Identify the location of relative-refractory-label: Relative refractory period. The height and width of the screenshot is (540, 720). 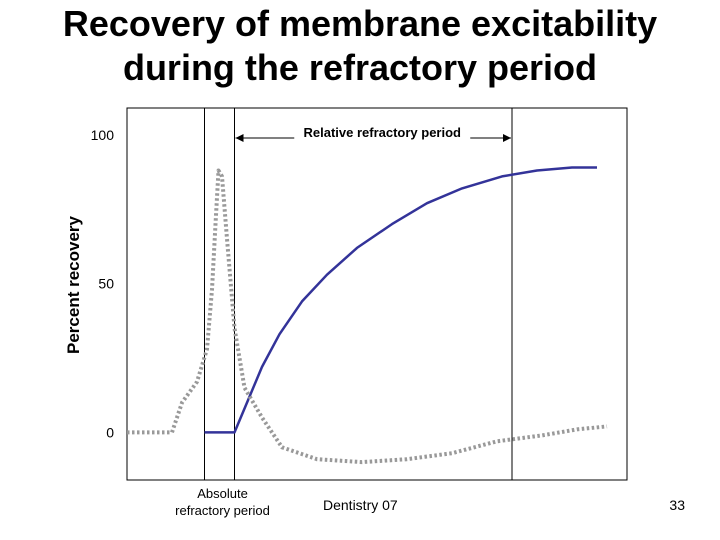
(382, 132).